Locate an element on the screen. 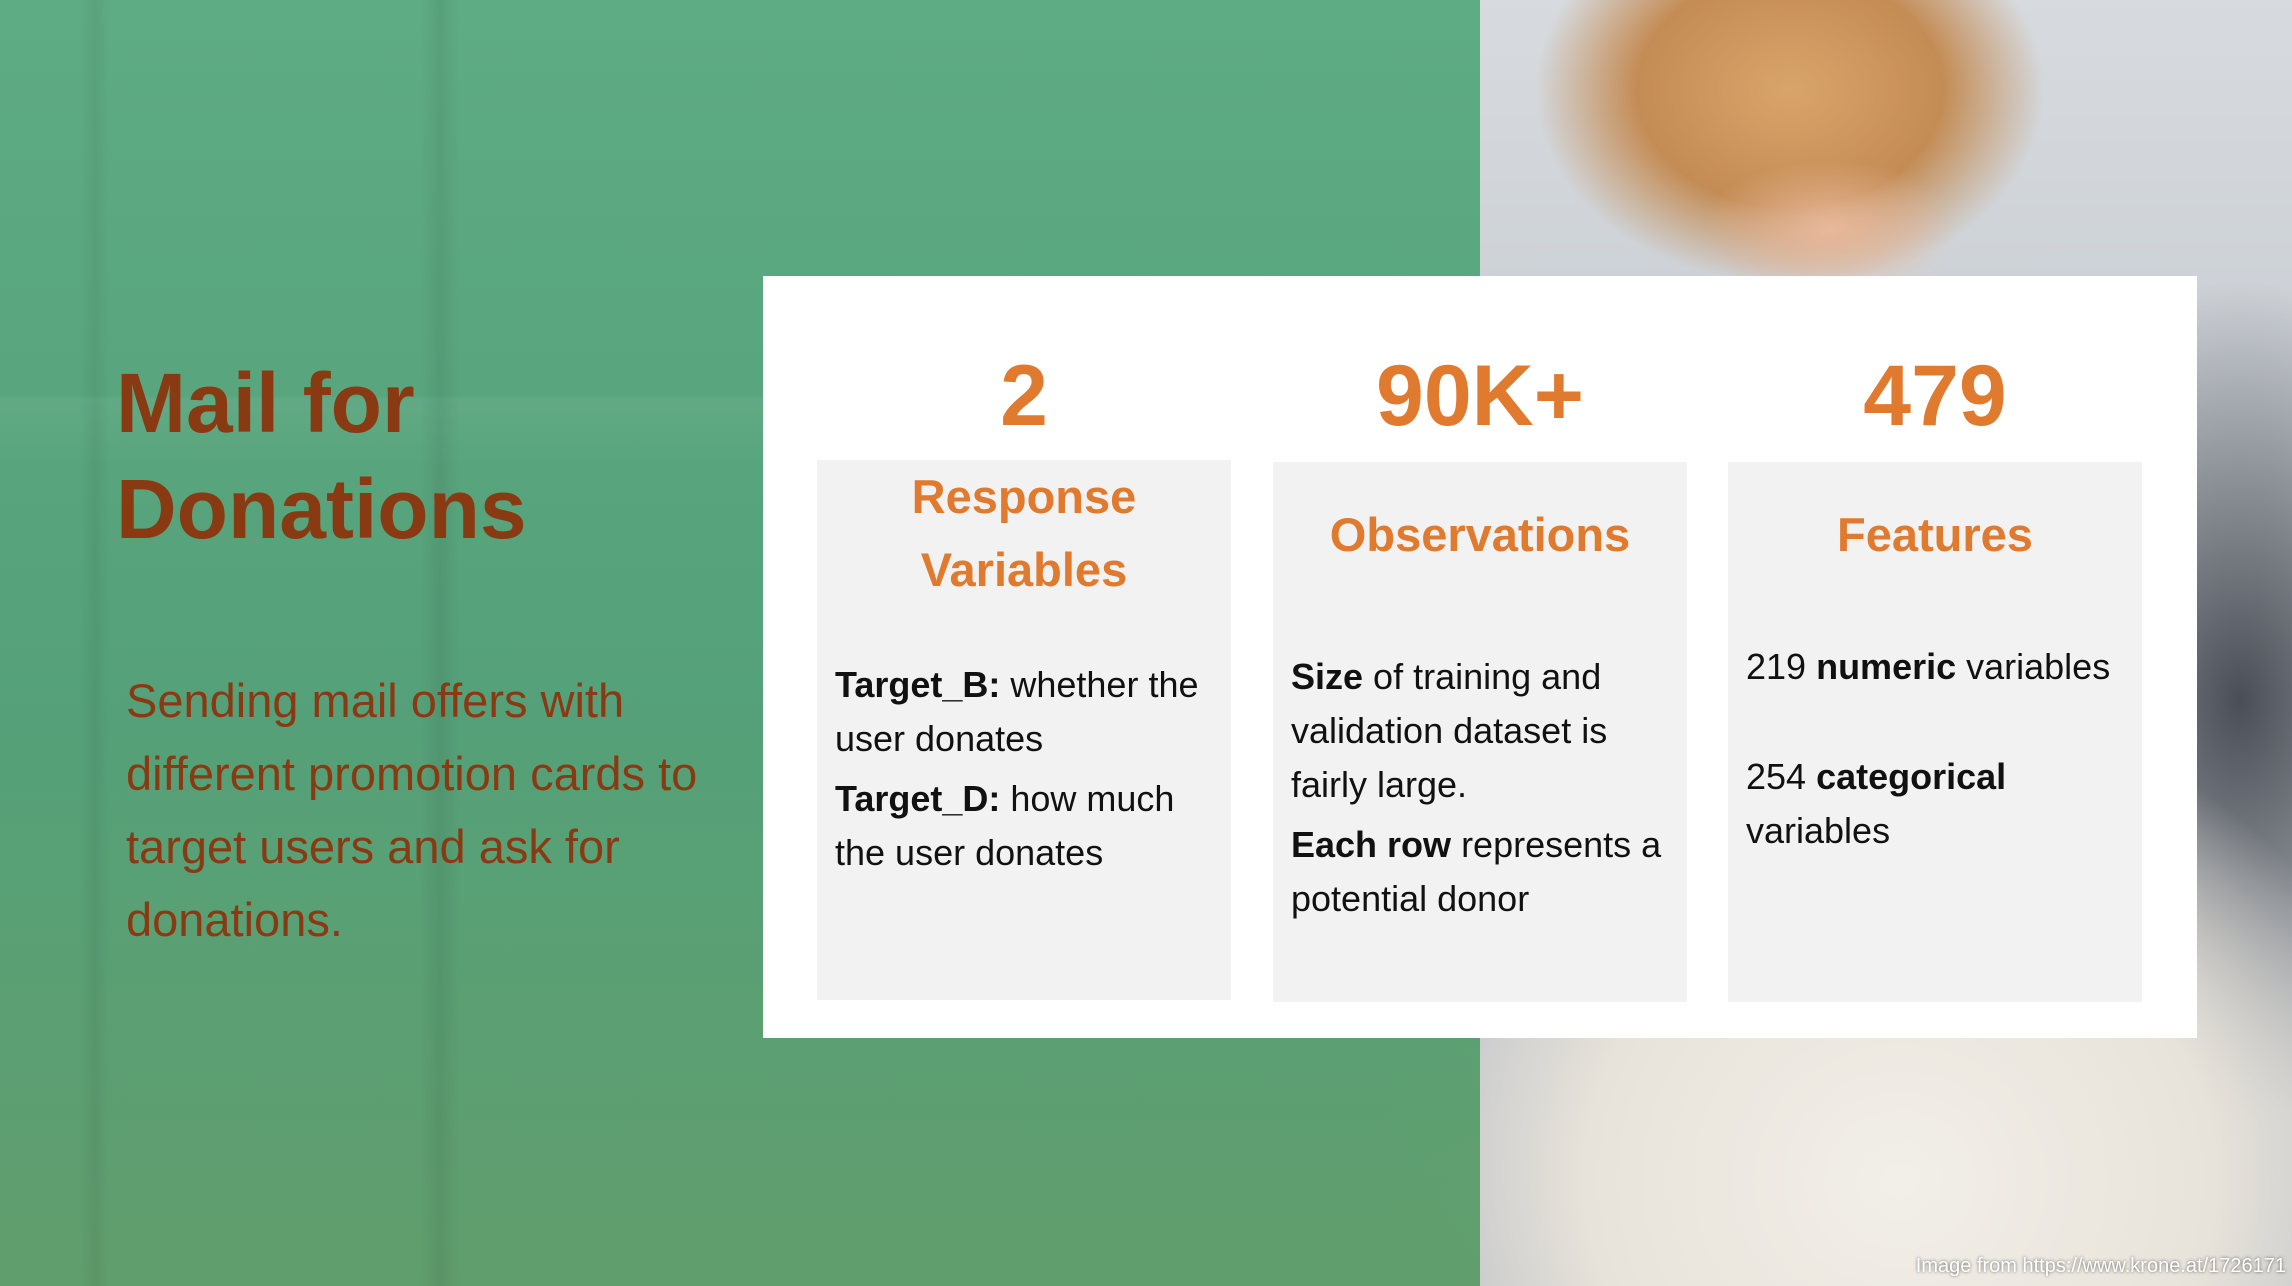 This screenshot has height=1286, width=2292. stat-item-text: how much the user donates is located at coordinates (1005, 825).